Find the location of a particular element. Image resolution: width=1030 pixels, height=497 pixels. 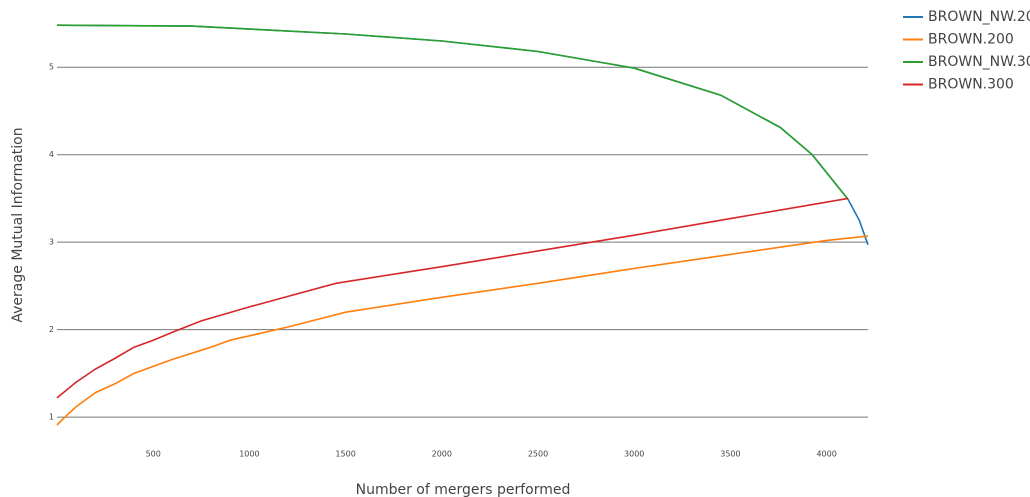

y-tick-label: 4 is located at coordinates (51, 154).